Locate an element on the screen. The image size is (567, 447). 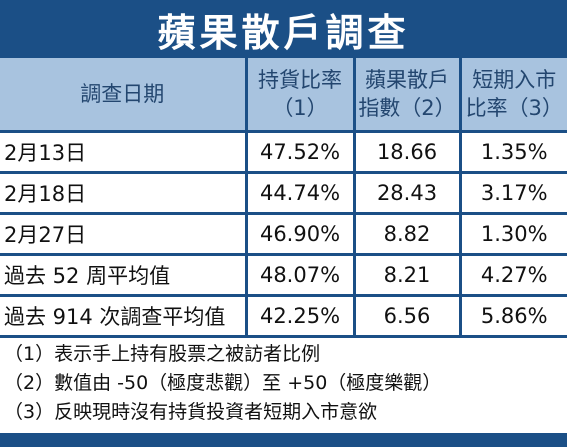
header-holding-ratio-line2: （1） is located at coordinates (300, 108).